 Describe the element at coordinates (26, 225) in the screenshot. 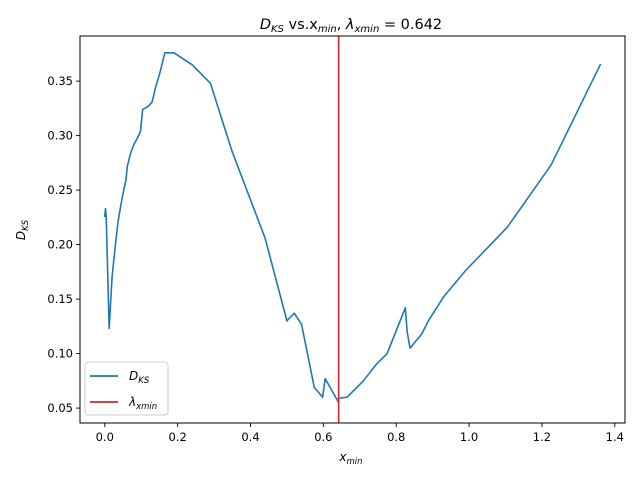

I see `y-axis-label-sub: KS` at that location.